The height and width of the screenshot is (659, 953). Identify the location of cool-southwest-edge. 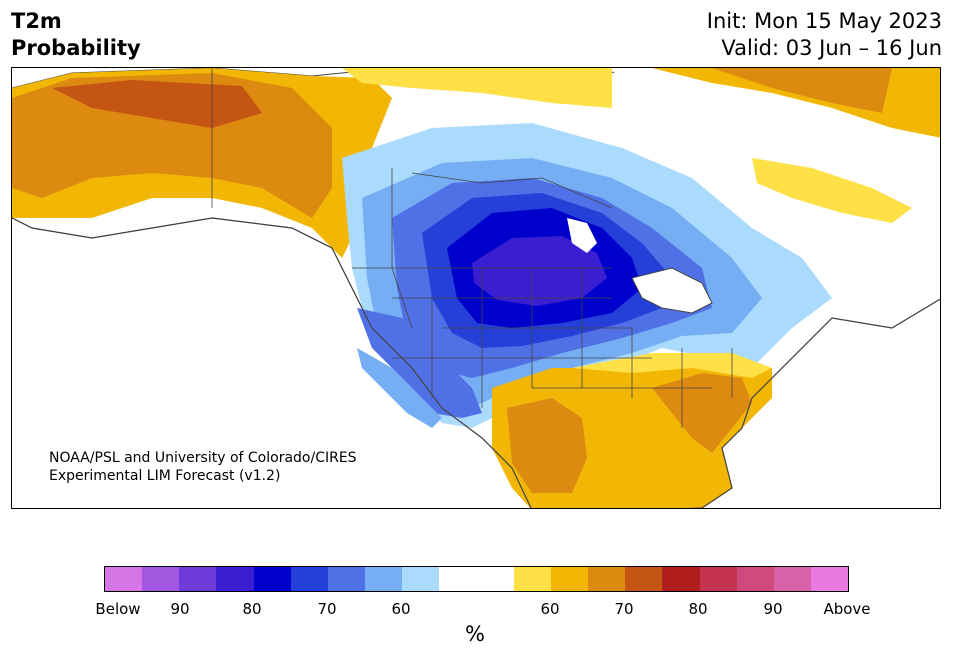
(399, 388).